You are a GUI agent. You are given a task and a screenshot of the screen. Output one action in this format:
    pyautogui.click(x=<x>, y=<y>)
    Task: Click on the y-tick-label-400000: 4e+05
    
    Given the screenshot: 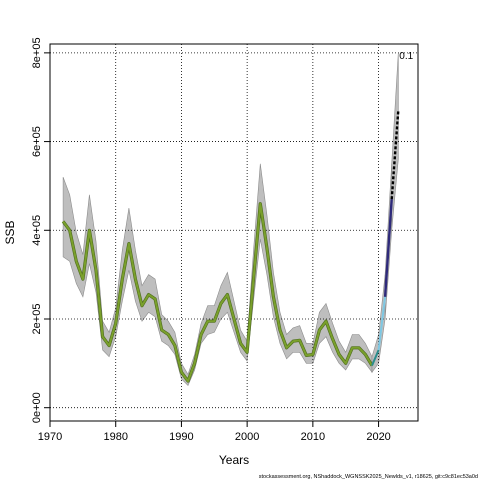 What is the action you would take?
    pyautogui.click(x=37, y=230)
    